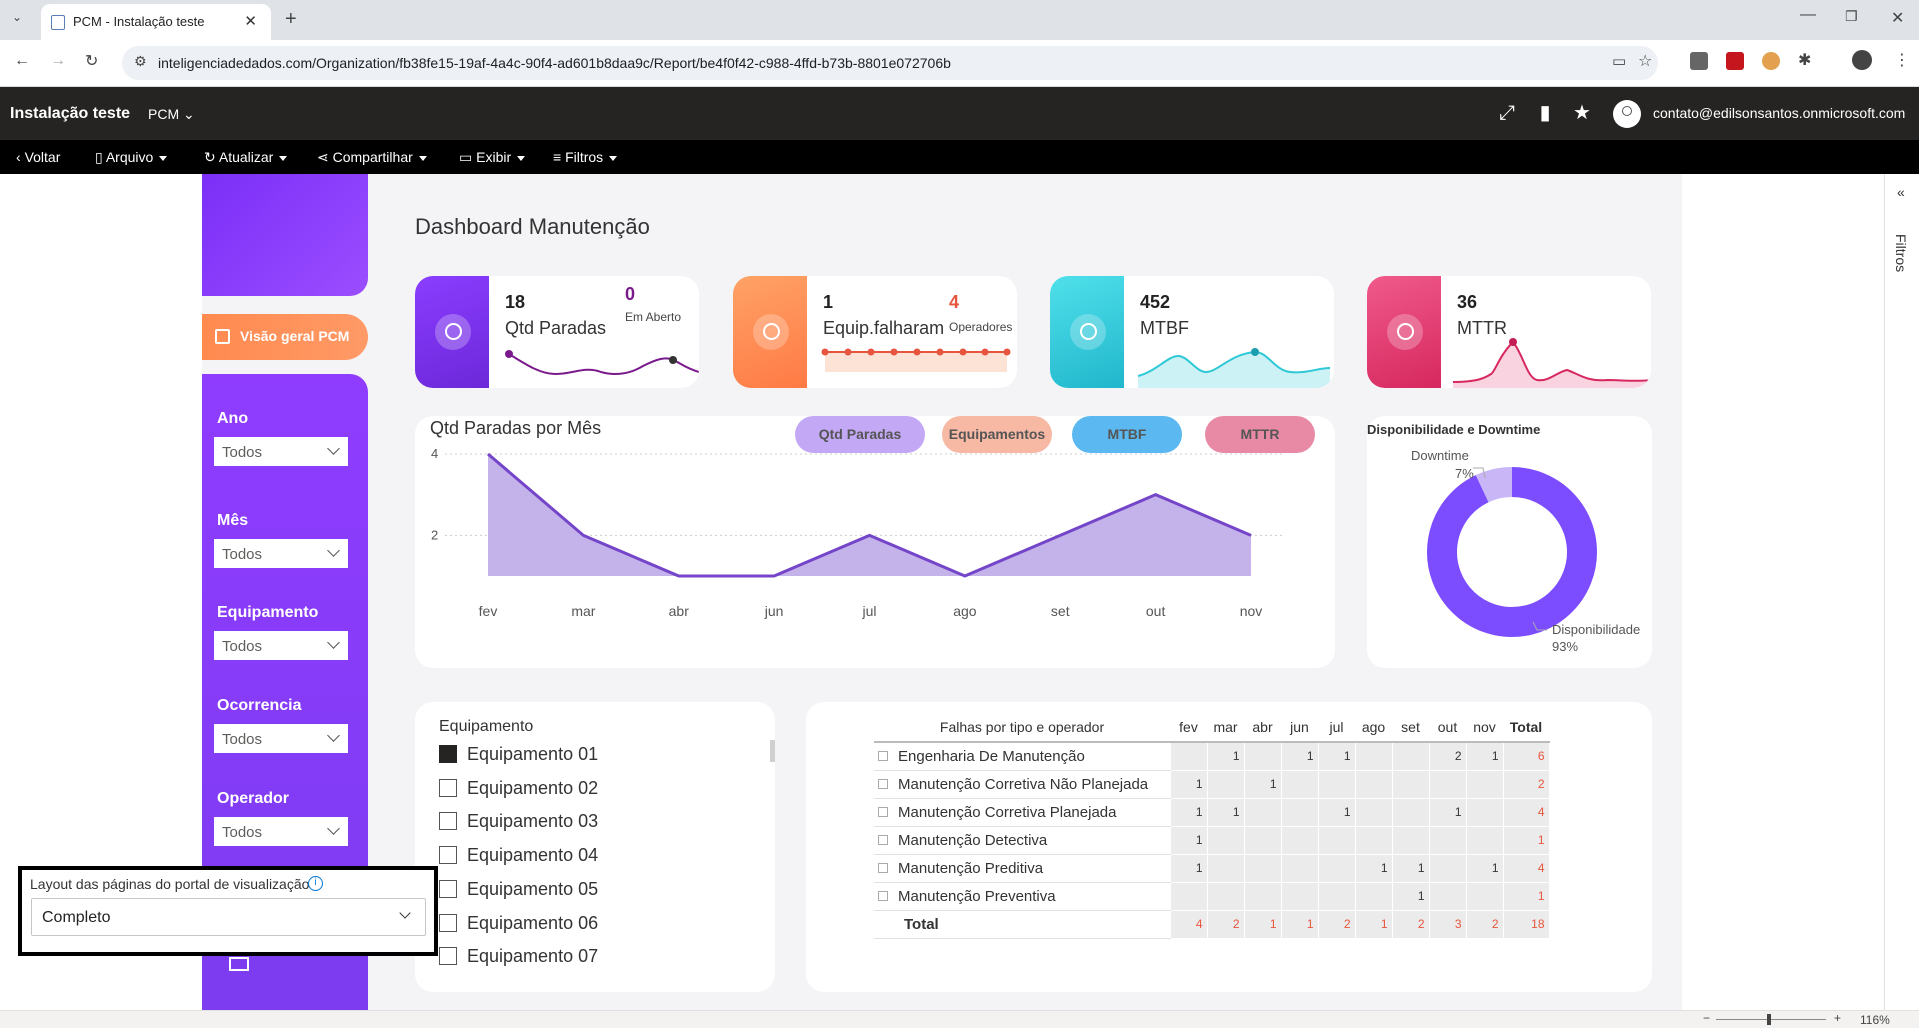 The height and width of the screenshot is (1028, 1919). I want to click on reload-icon: ↻, so click(92, 61).